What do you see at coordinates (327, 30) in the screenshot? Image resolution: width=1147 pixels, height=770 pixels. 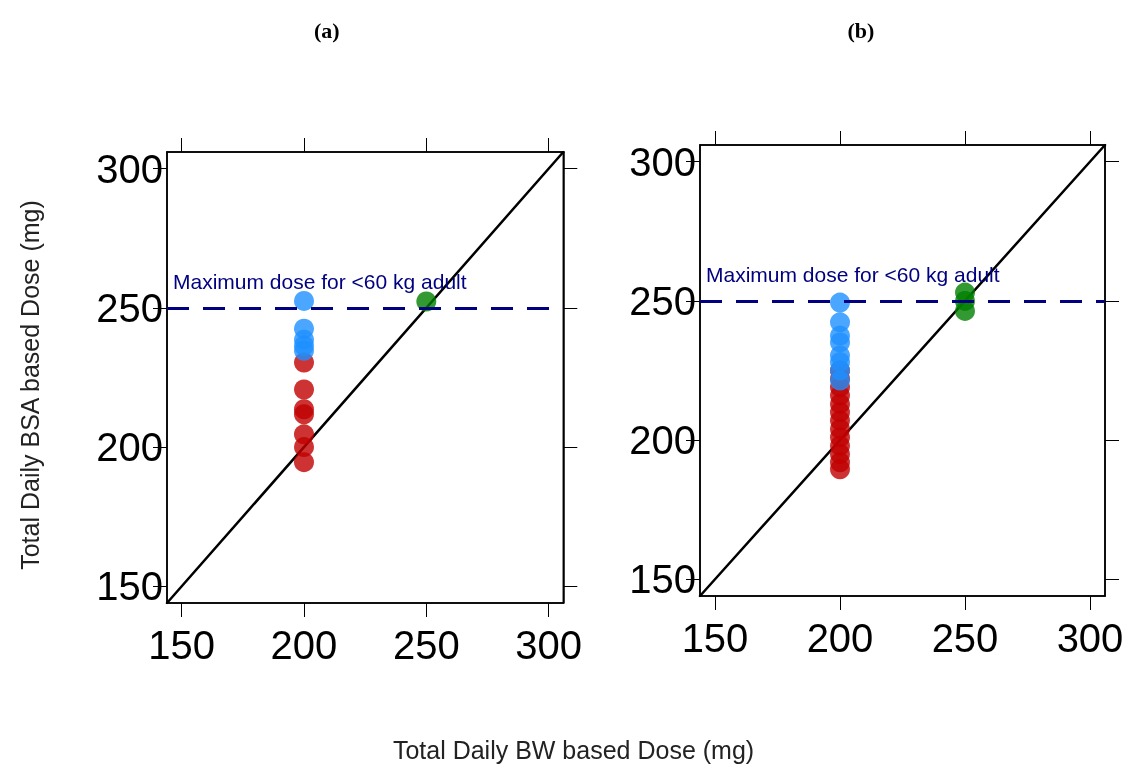 I see `chart-title: (a)` at bounding box center [327, 30].